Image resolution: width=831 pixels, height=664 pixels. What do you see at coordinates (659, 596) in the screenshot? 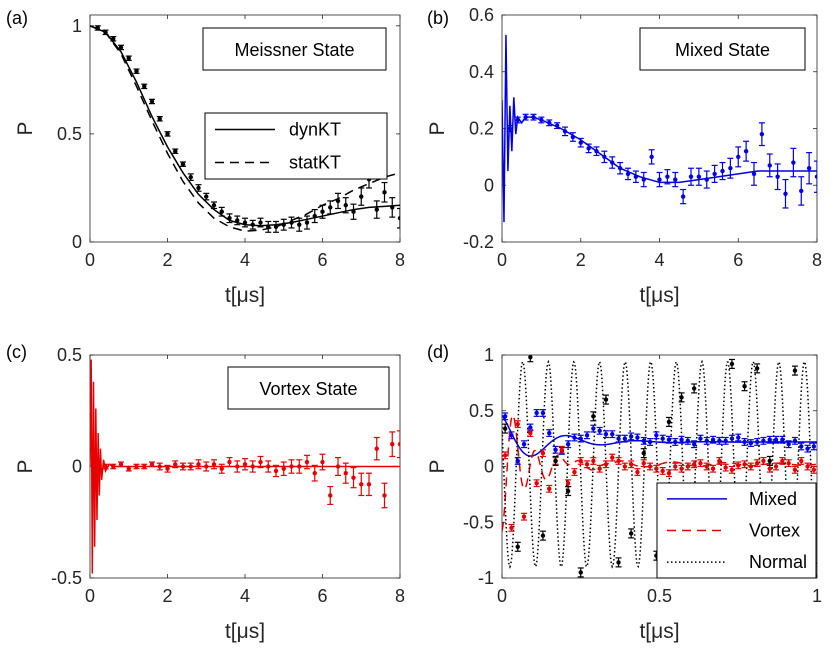
I see `x-tick-label: 0.5` at bounding box center [659, 596].